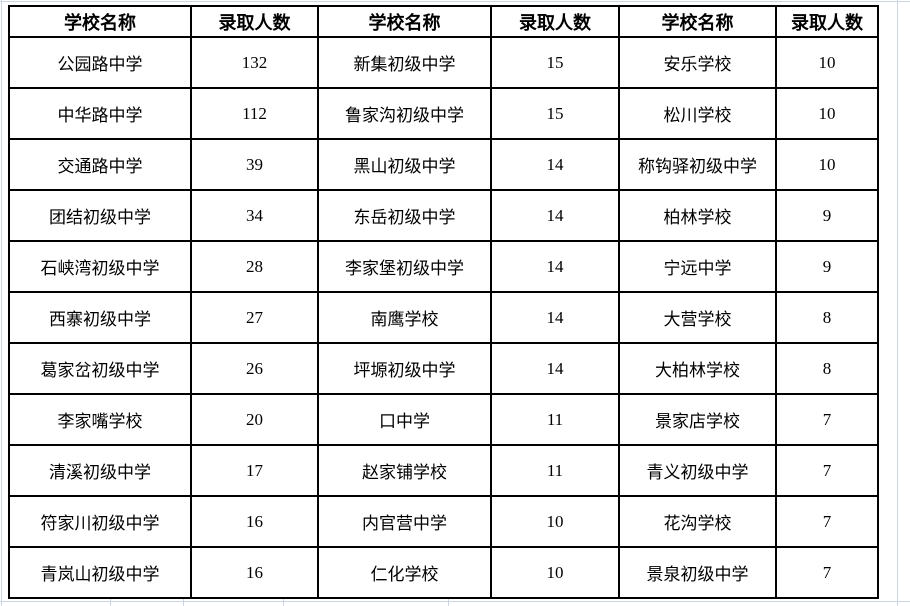 Image resolution: width=910 pixels, height=606 pixels. What do you see at coordinates (404, 572) in the screenshot?
I see `school-name-cell: 仁化学校` at bounding box center [404, 572].